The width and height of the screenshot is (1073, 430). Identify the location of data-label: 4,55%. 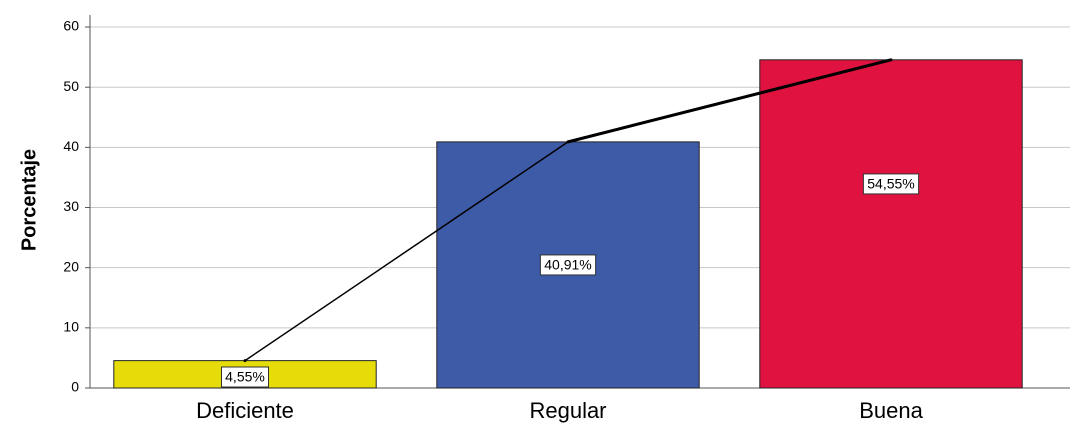
(245, 377).